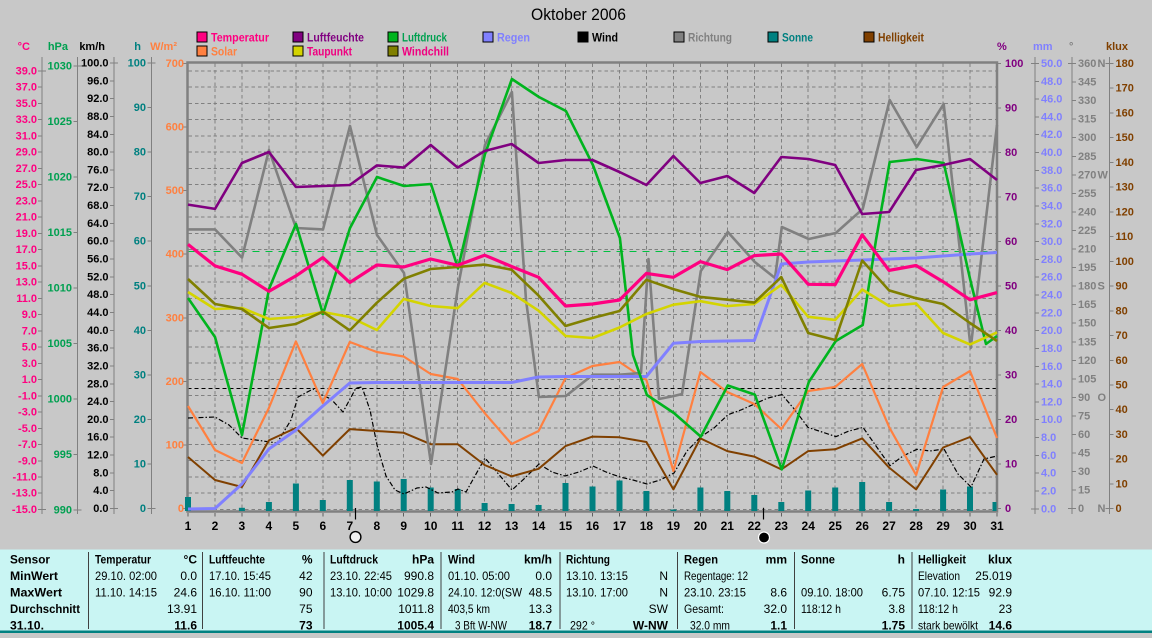 This screenshot has width=1152, height=638. Describe the element at coordinates (26, 218) in the screenshot. I see `svg-text: 21.0` at that location.